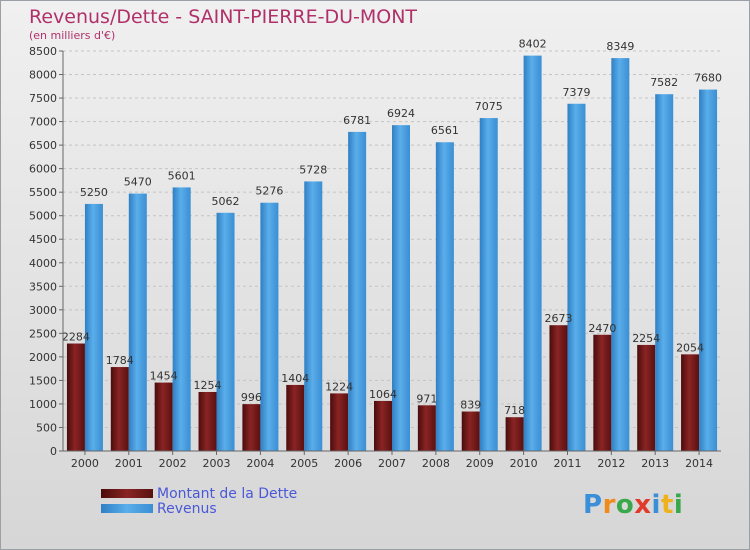 Image resolution: width=750 pixels, height=550 pixels. What do you see at coordinates (43, 333) in the screenshot?
I see `y-tick-label: 2500` at bounding box center [43, 333].